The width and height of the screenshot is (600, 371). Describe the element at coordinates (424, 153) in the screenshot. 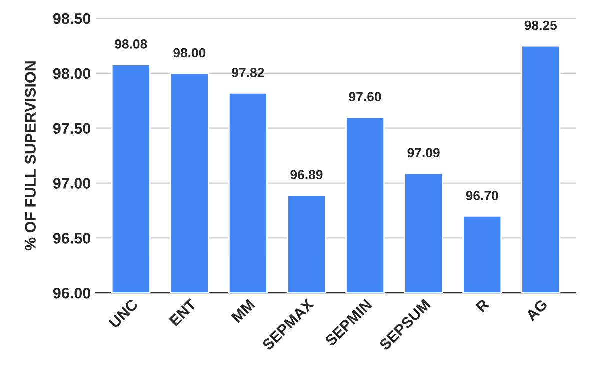

I see `data-label: 97.09` at that location.